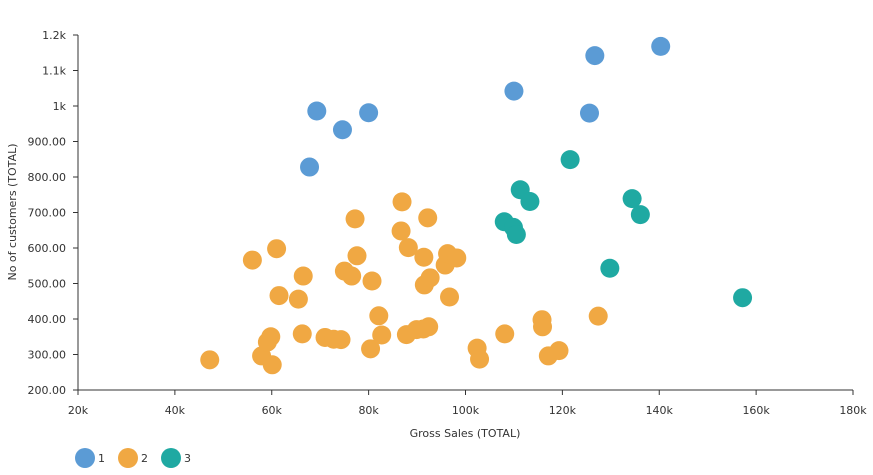  I want to click on x-ticks: 20k 40k 60k 80k 100k 120k 140k 160k 180k, so click(467, 403).